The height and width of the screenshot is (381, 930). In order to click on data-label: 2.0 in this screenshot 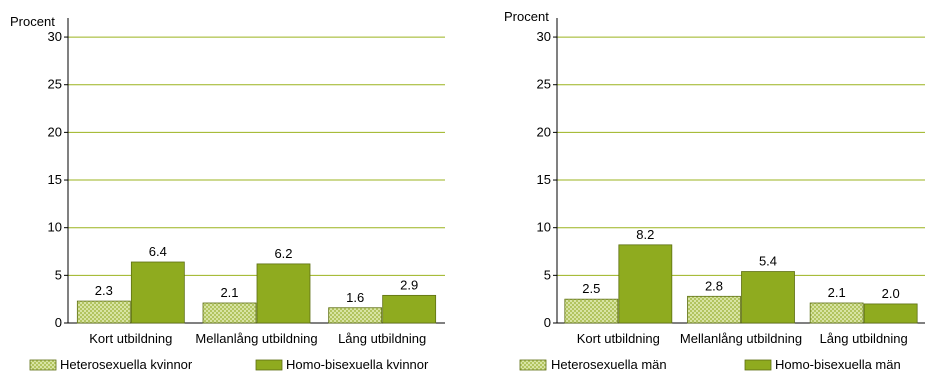, I will do `click(891, 293)`.